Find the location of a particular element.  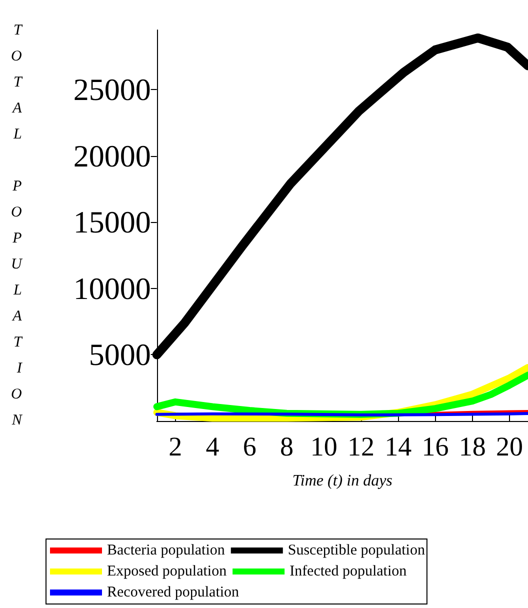

x-axis-title: Time (t) in days is located at coordinates (342, 481).